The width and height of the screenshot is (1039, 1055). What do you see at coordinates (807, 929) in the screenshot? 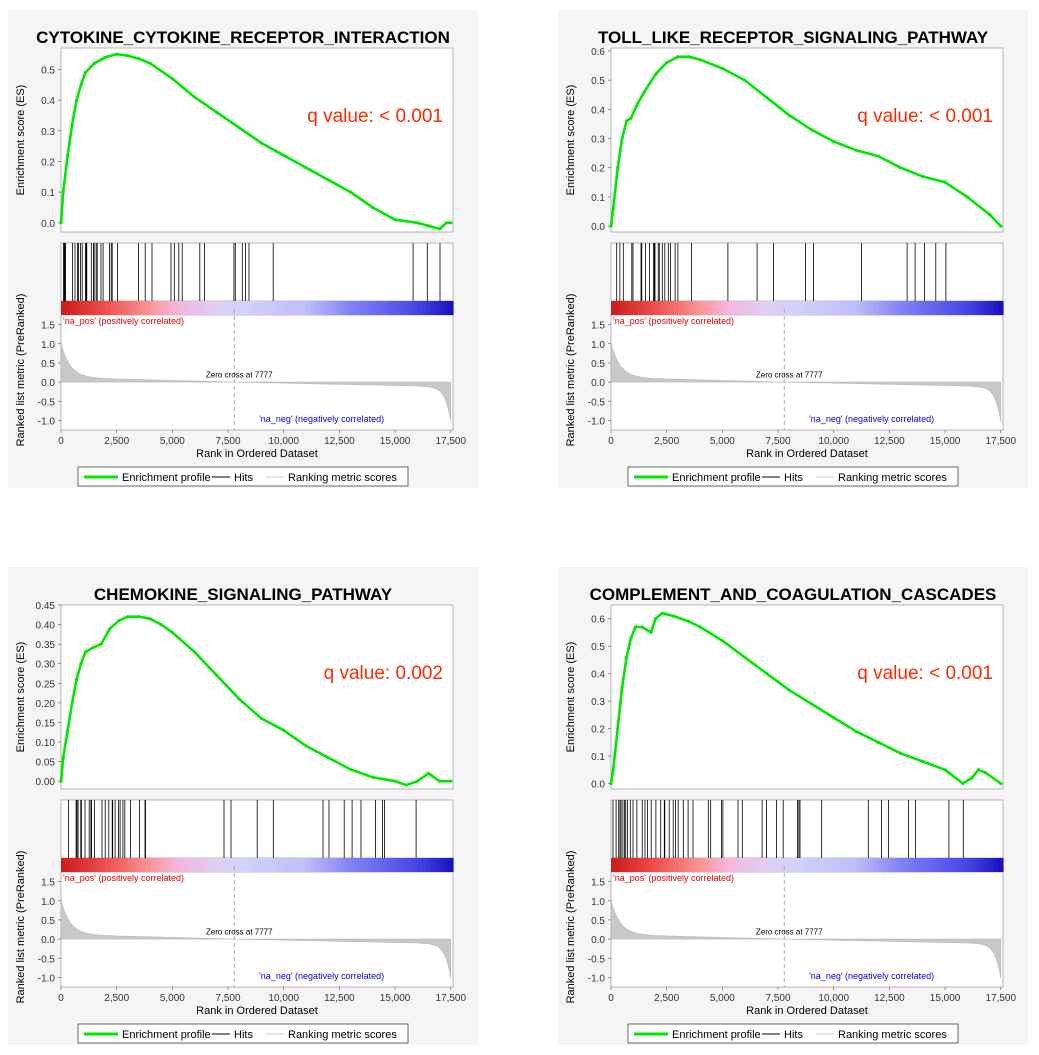
I see `metric-plot-area` at bounding box center [807, 929].